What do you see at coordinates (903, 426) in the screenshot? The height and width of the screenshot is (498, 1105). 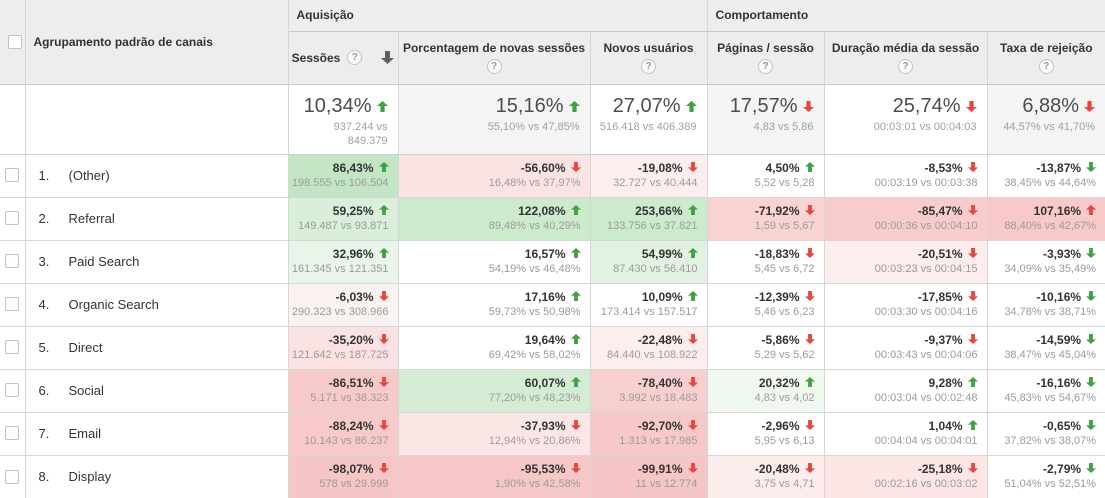 I see `metric-change-value: 1,04%` at bounding box center [903, 426].